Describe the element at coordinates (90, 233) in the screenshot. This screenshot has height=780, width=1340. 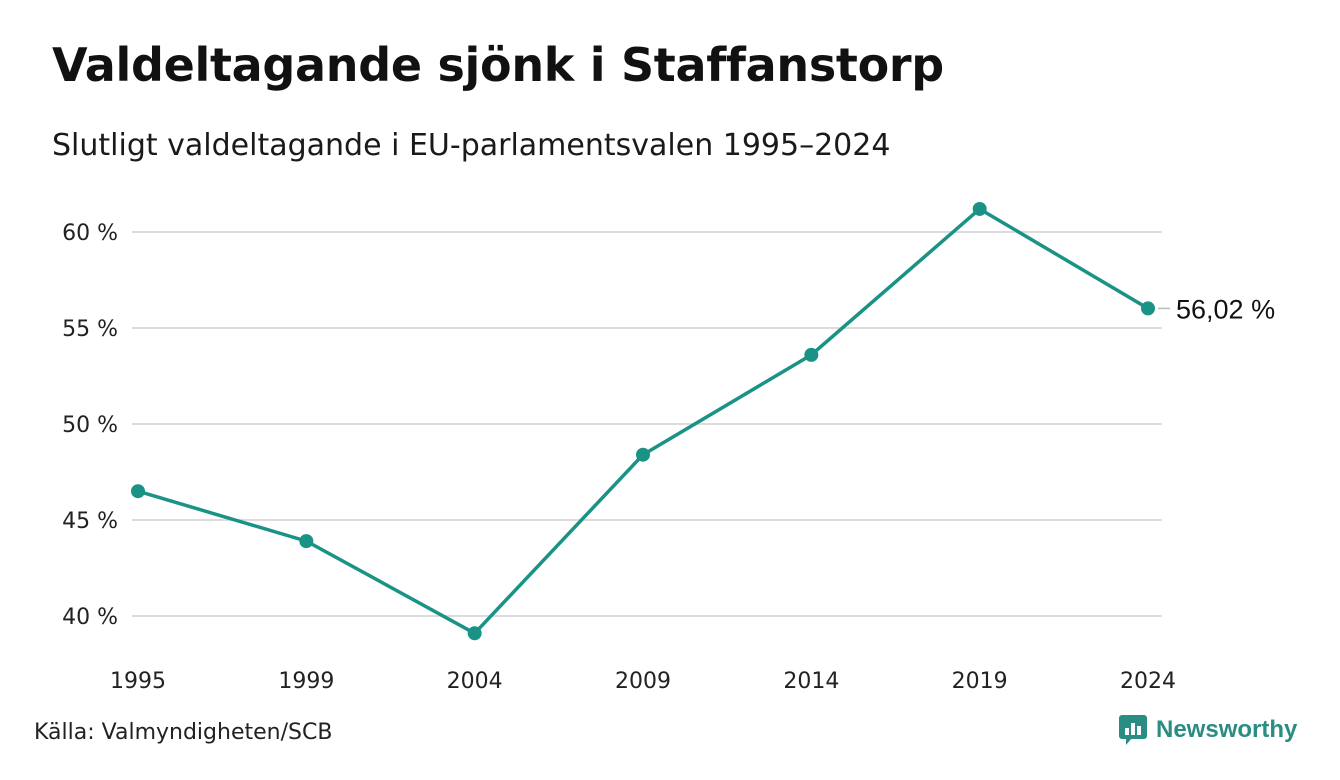
I see `y-tick-label: 60 %` at that location.